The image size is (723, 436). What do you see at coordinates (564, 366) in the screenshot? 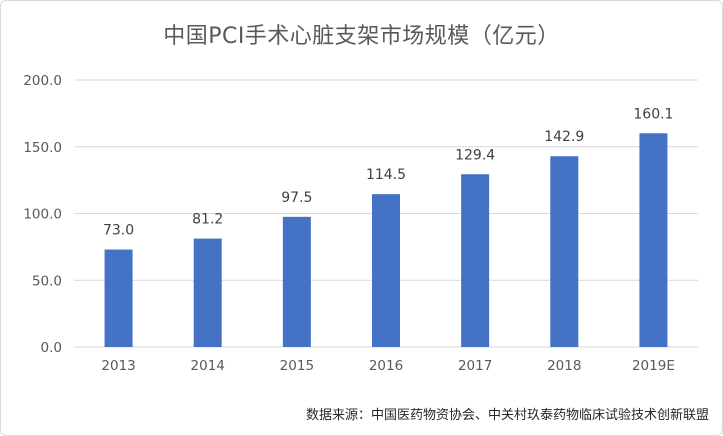
I see `x-tick-label-2018: 2018` at bounding box center [564, 366].